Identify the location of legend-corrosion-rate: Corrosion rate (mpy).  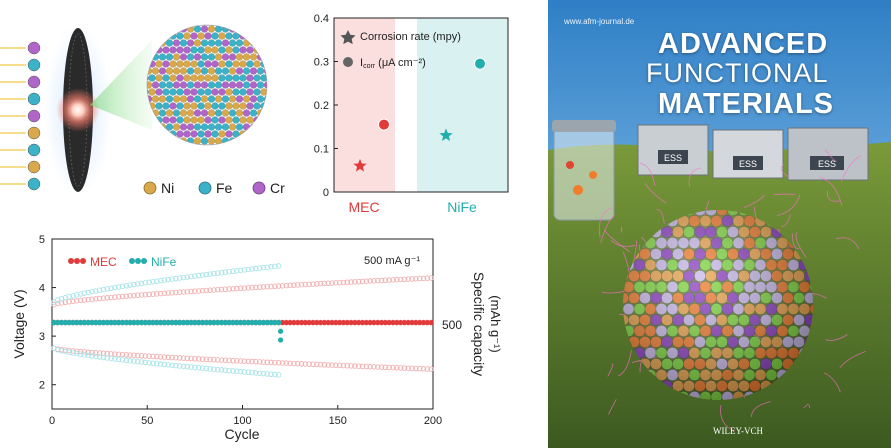
(410, 37).